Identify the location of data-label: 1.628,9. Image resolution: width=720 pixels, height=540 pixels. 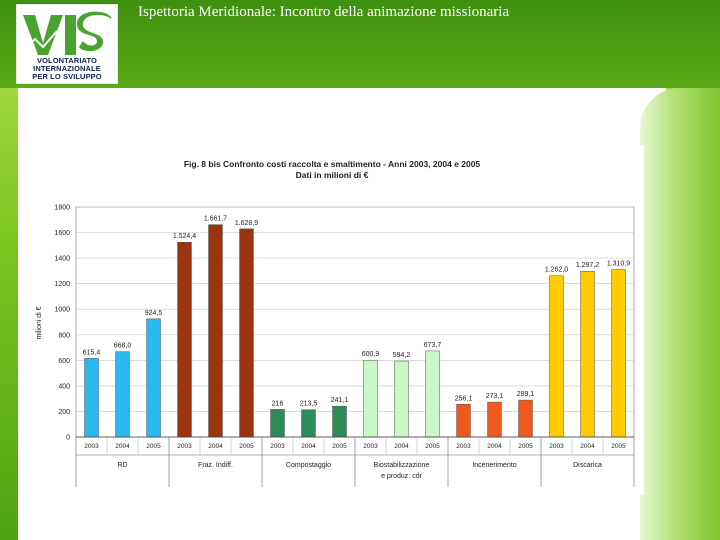
(246, 223).